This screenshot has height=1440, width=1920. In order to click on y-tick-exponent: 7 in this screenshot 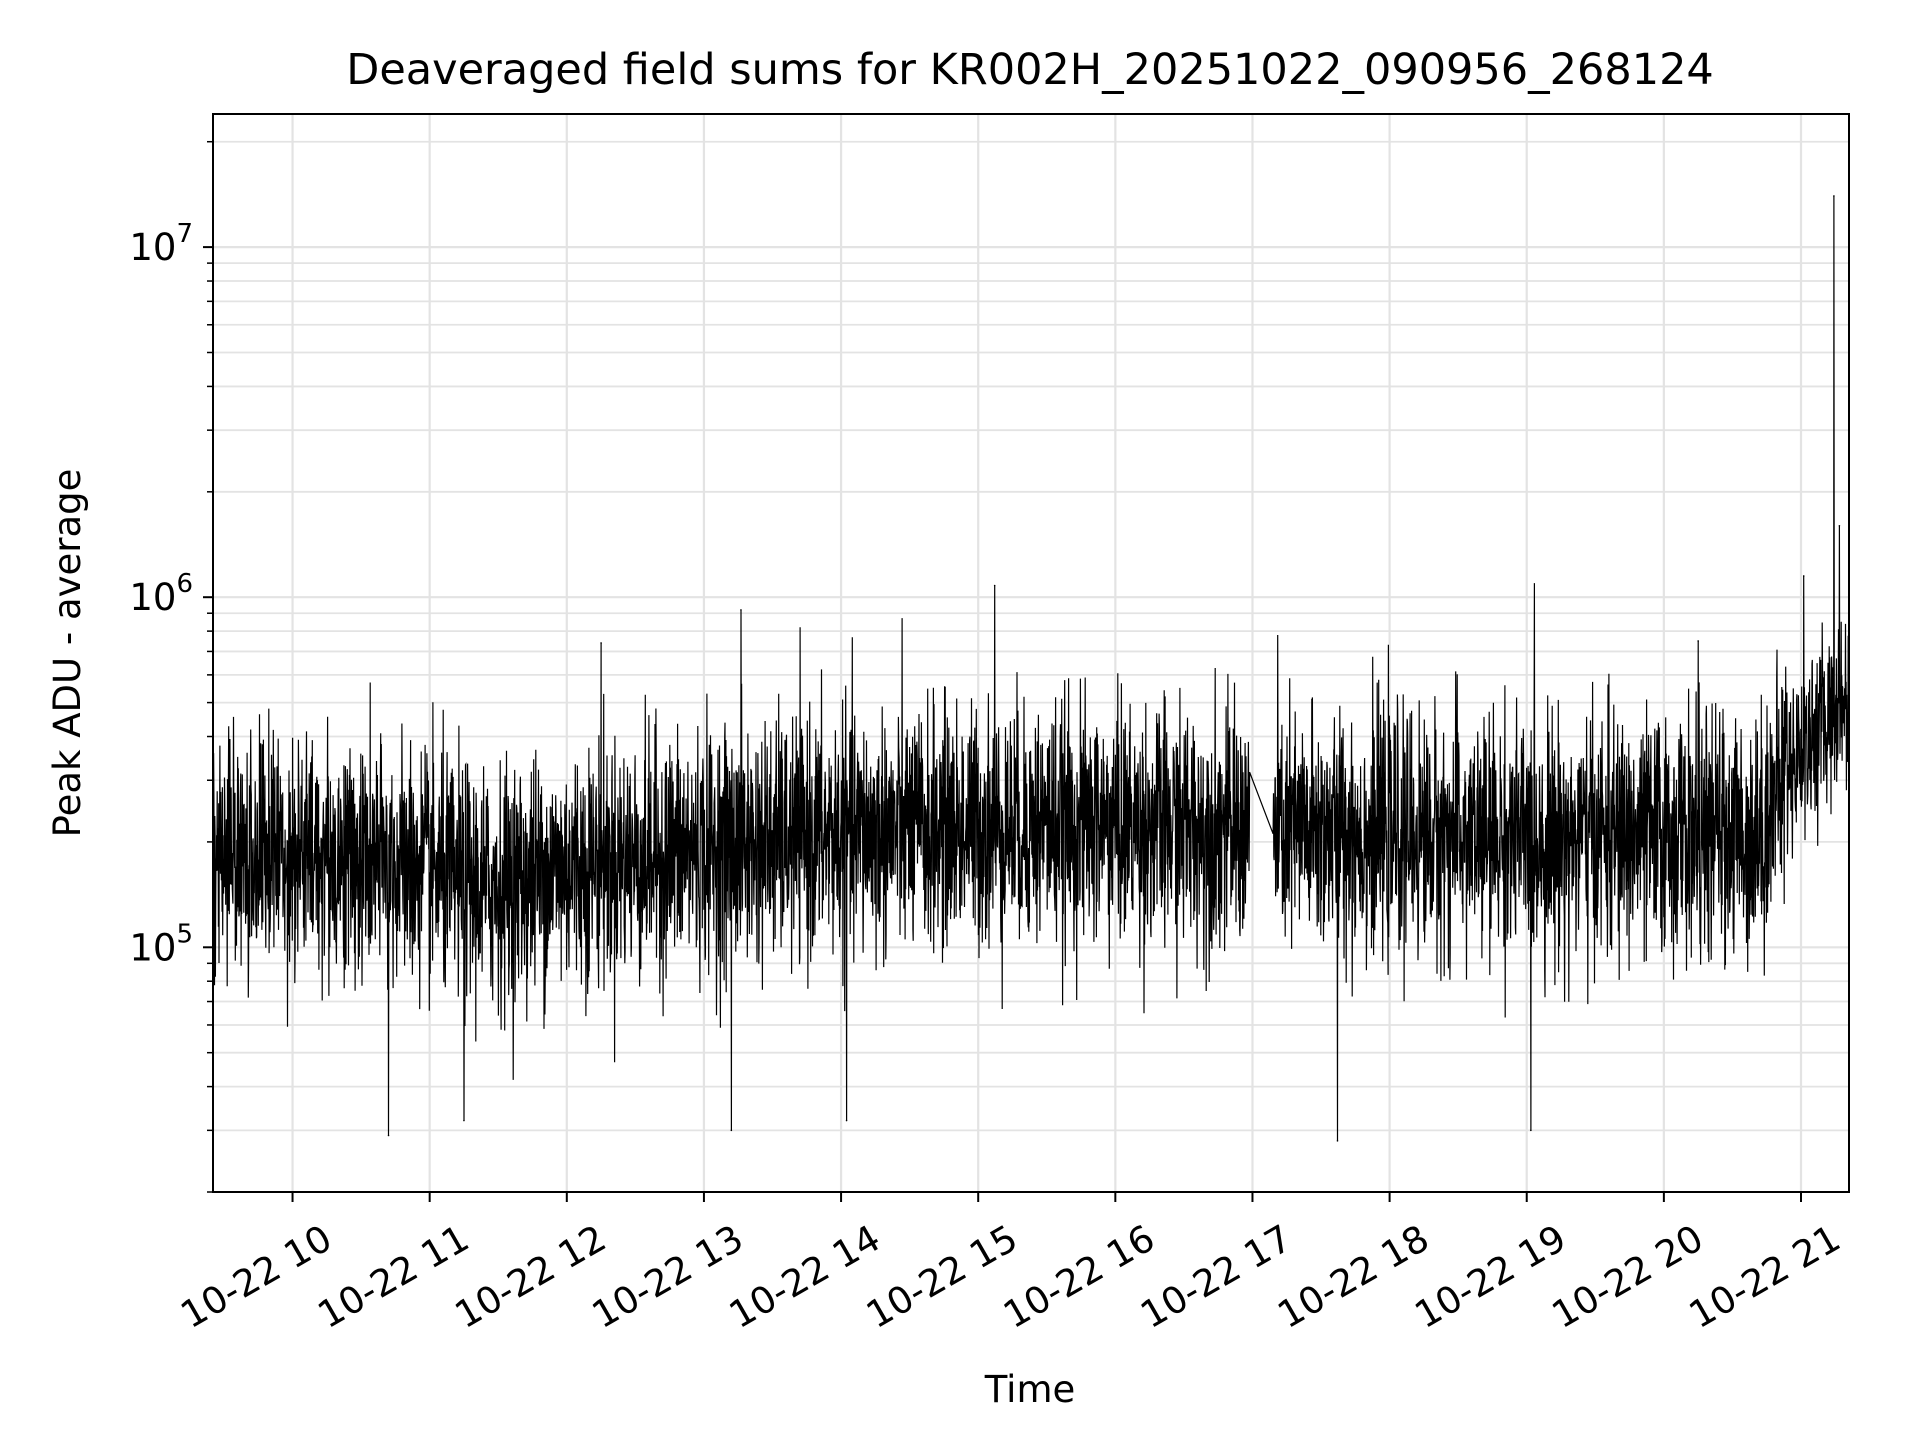, I will do `click(184, 234)`.